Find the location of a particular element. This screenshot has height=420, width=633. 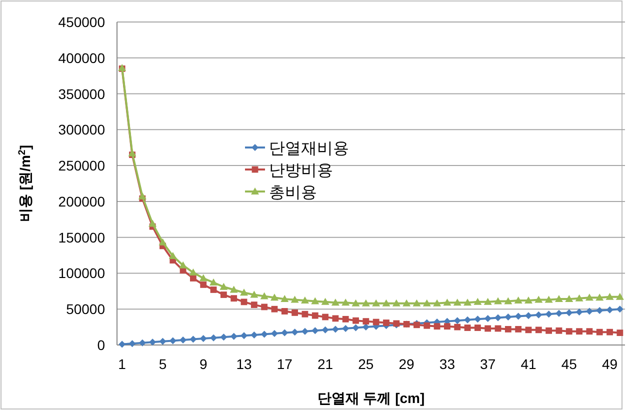

y-tick-label: 100000 is located at coordinates (82, 273).